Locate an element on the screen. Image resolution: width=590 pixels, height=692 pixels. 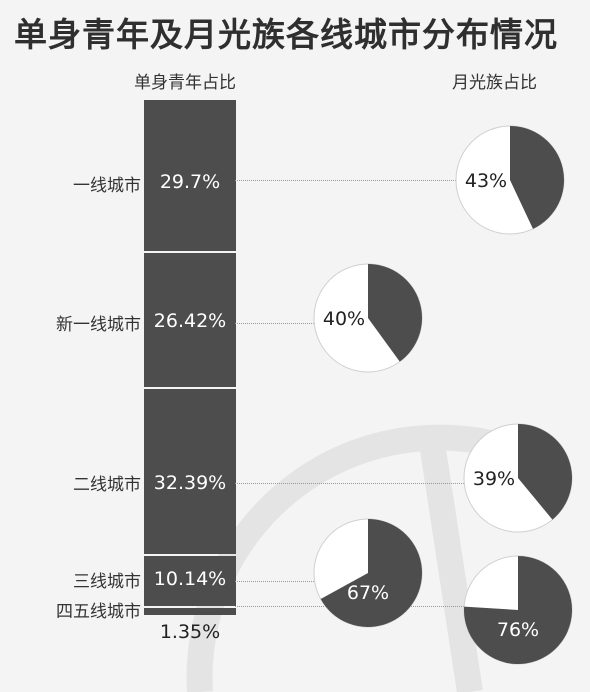
bar-value-label: 32.39% is located at coordinates (190, 483).